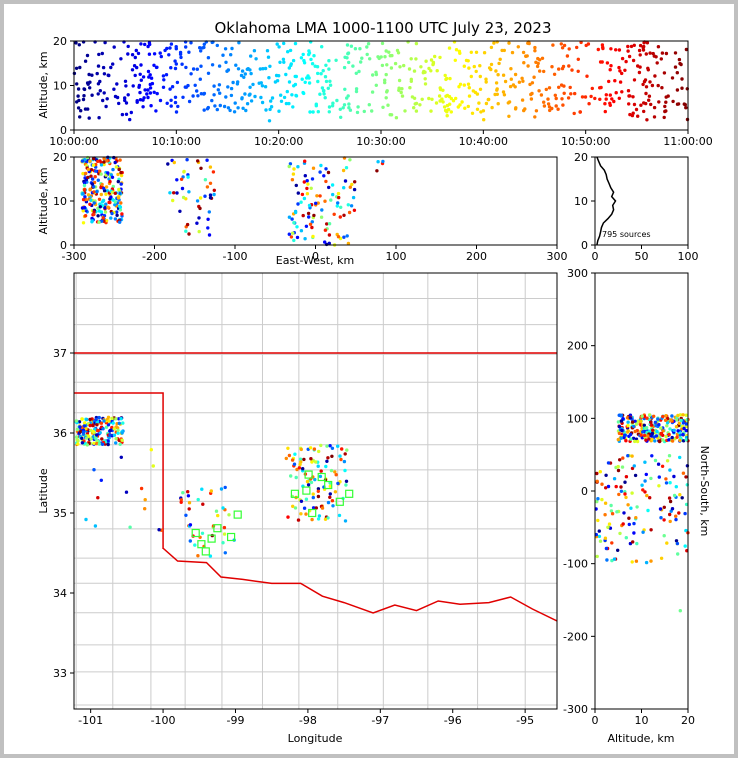  I want to click on eastwest-axis-tick-label: 0, so click(315, 256).